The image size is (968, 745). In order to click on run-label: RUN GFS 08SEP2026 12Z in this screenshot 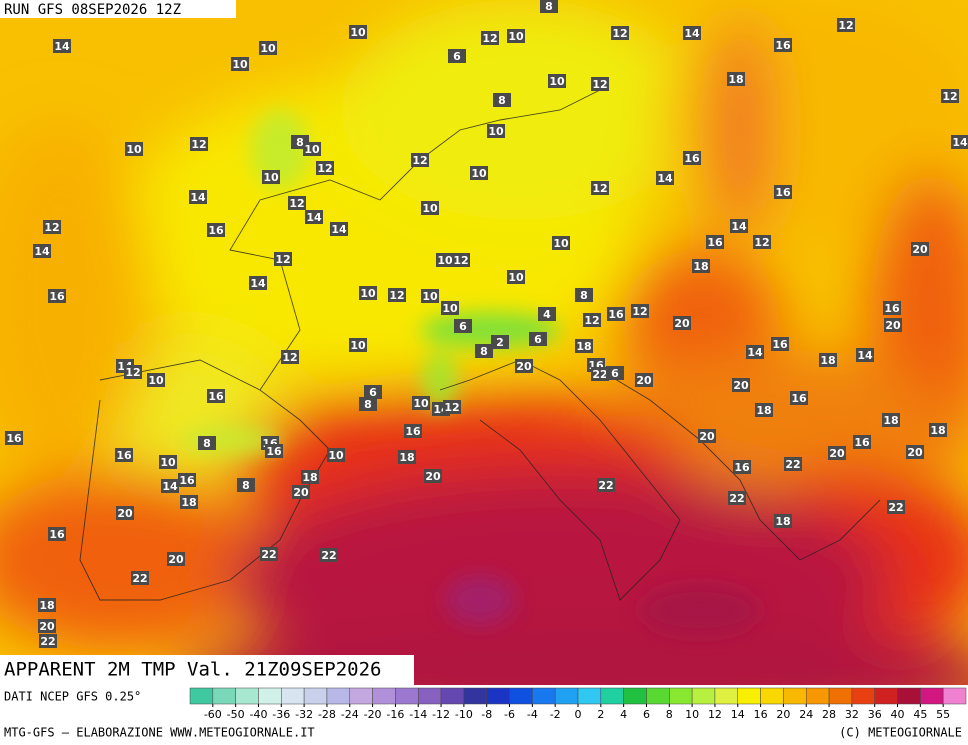, I will do `click(92, 10)`.